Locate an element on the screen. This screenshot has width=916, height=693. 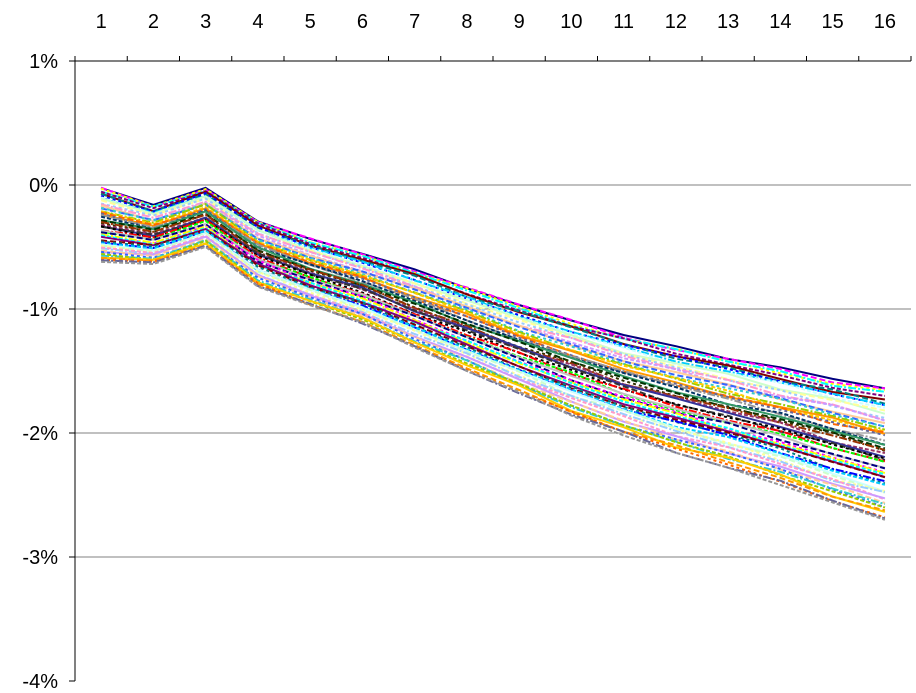
x-tick-label: 9 is located at coordinates (519, 22).